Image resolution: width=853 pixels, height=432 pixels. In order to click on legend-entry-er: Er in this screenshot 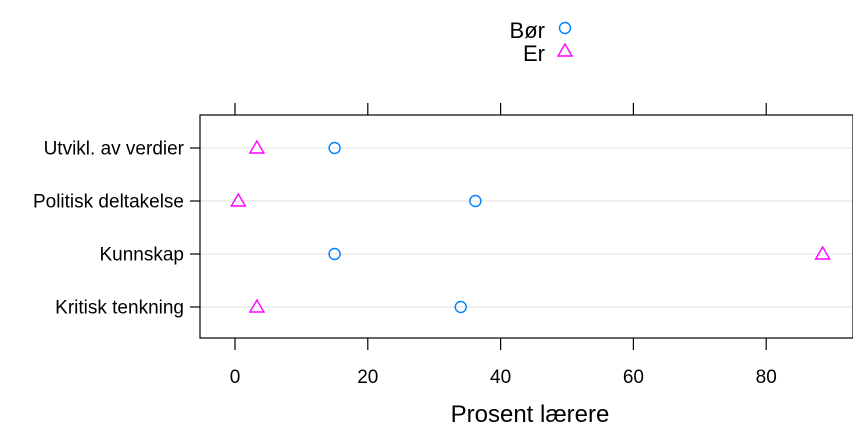, I will do `click(548, 53)`.